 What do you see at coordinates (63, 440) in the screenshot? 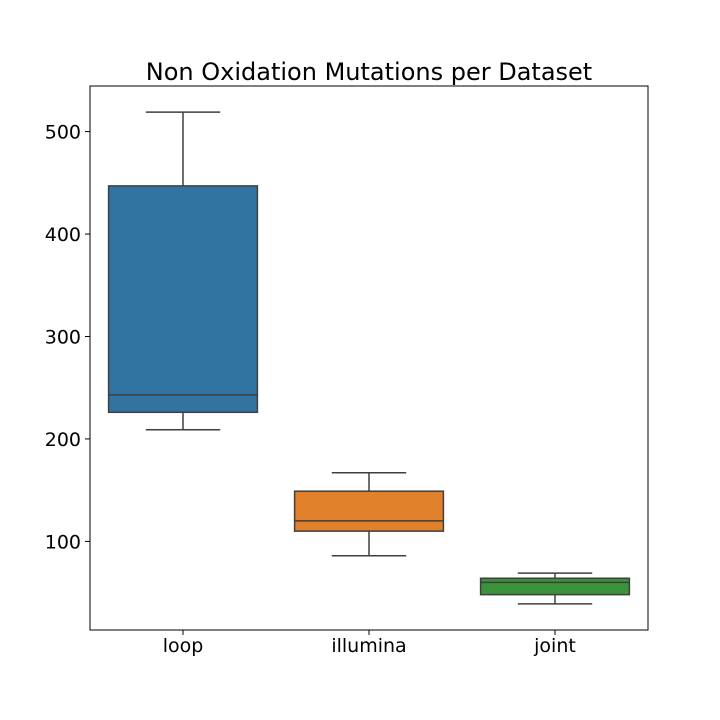
I see `y-tick-label: 200` at bounding box center [63, 440].